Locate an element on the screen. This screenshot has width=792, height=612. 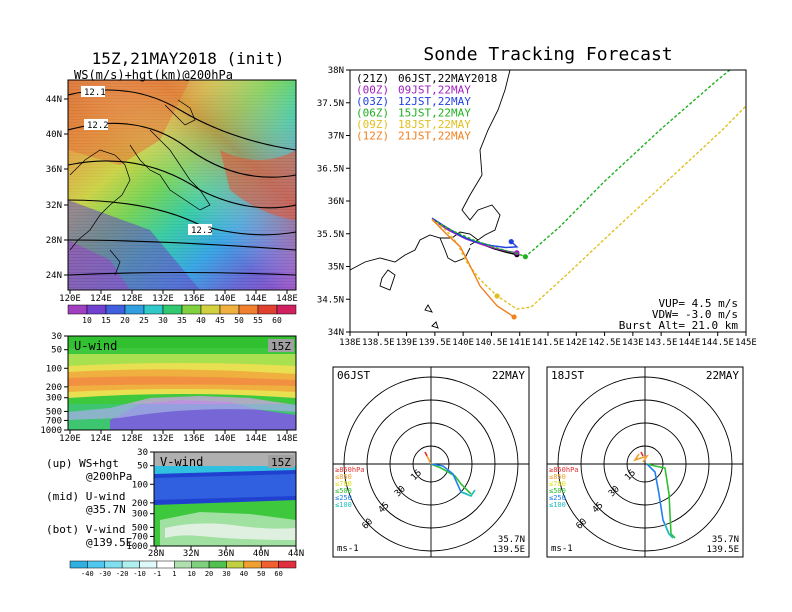
hodo-level-0: ≥850hPa is located at coordinates (564, 470).